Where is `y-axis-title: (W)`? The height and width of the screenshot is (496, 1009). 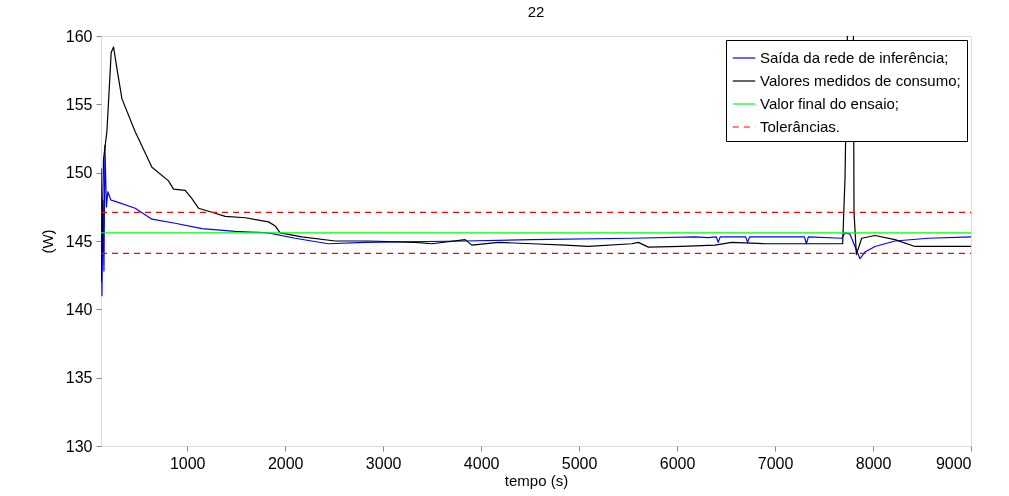 y-axis-title: (W) is located at coordinates (47, 241).